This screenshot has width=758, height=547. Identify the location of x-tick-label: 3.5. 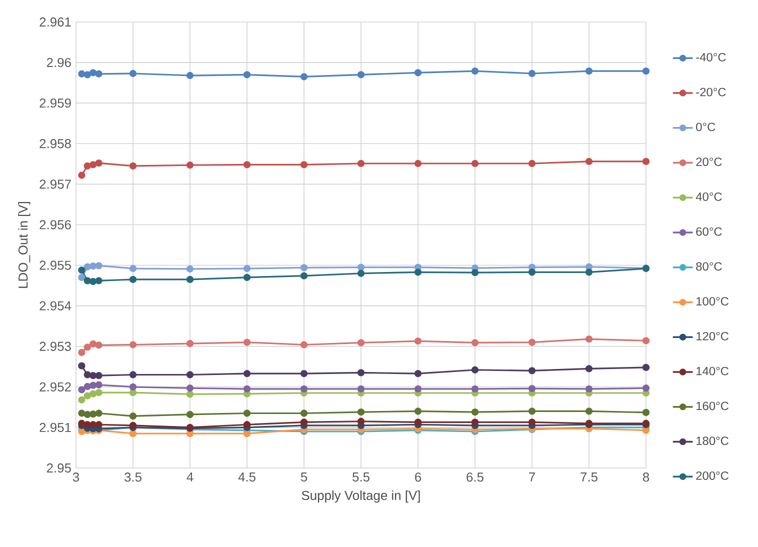
(133, 477).